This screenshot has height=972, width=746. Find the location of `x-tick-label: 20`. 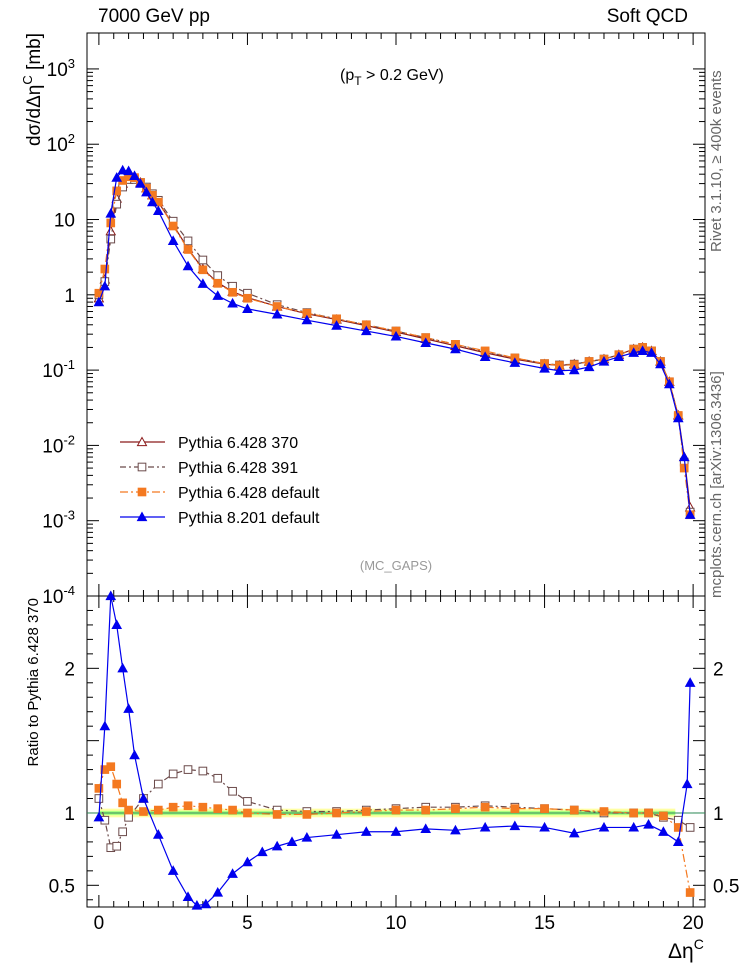

x-tick-label: 20 is located at coordinates (693, 923).